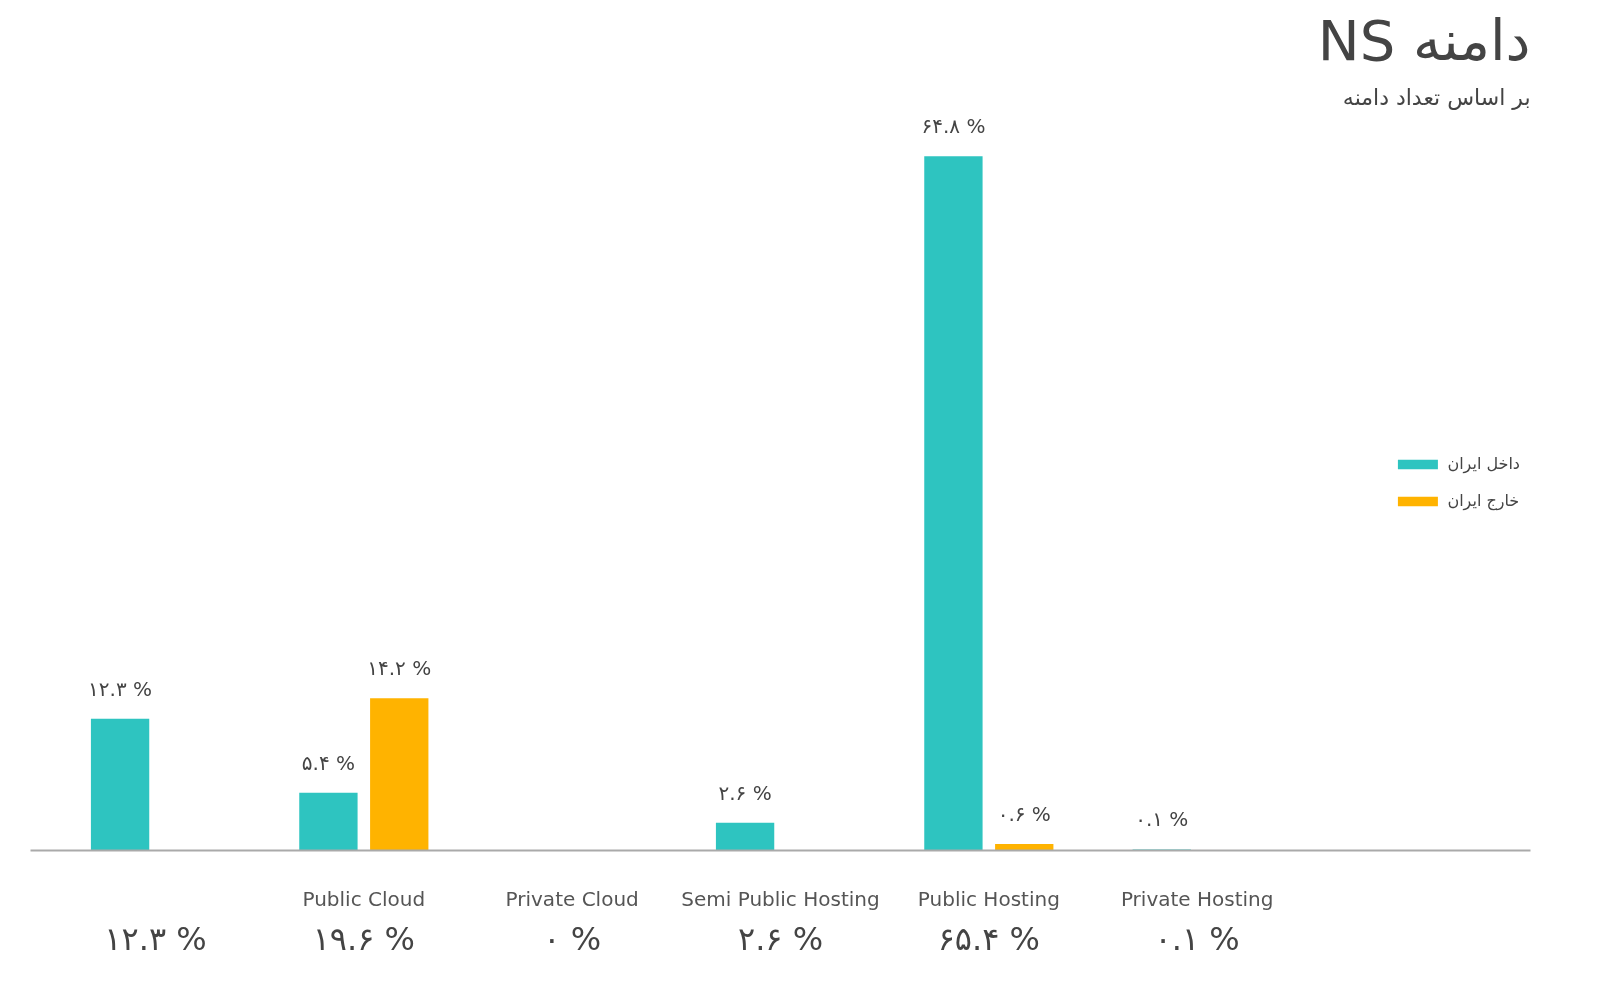  What do you see at coordinates (572, 938) in the screenshot?
I see `text: ۰ %` at bounding box center [572, 938].